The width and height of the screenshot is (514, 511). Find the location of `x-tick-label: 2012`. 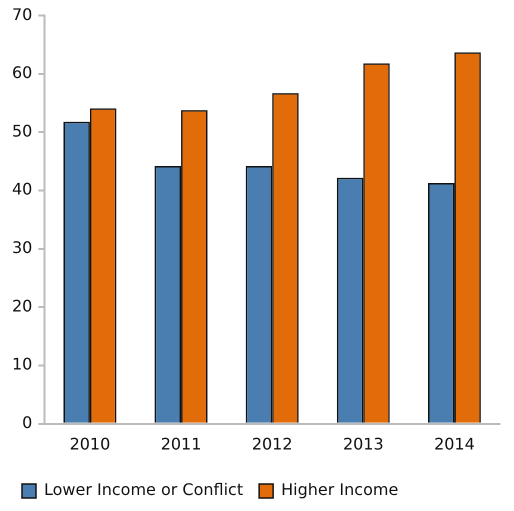

x-tick-label: 2012 is located at coordinates (272, 444).